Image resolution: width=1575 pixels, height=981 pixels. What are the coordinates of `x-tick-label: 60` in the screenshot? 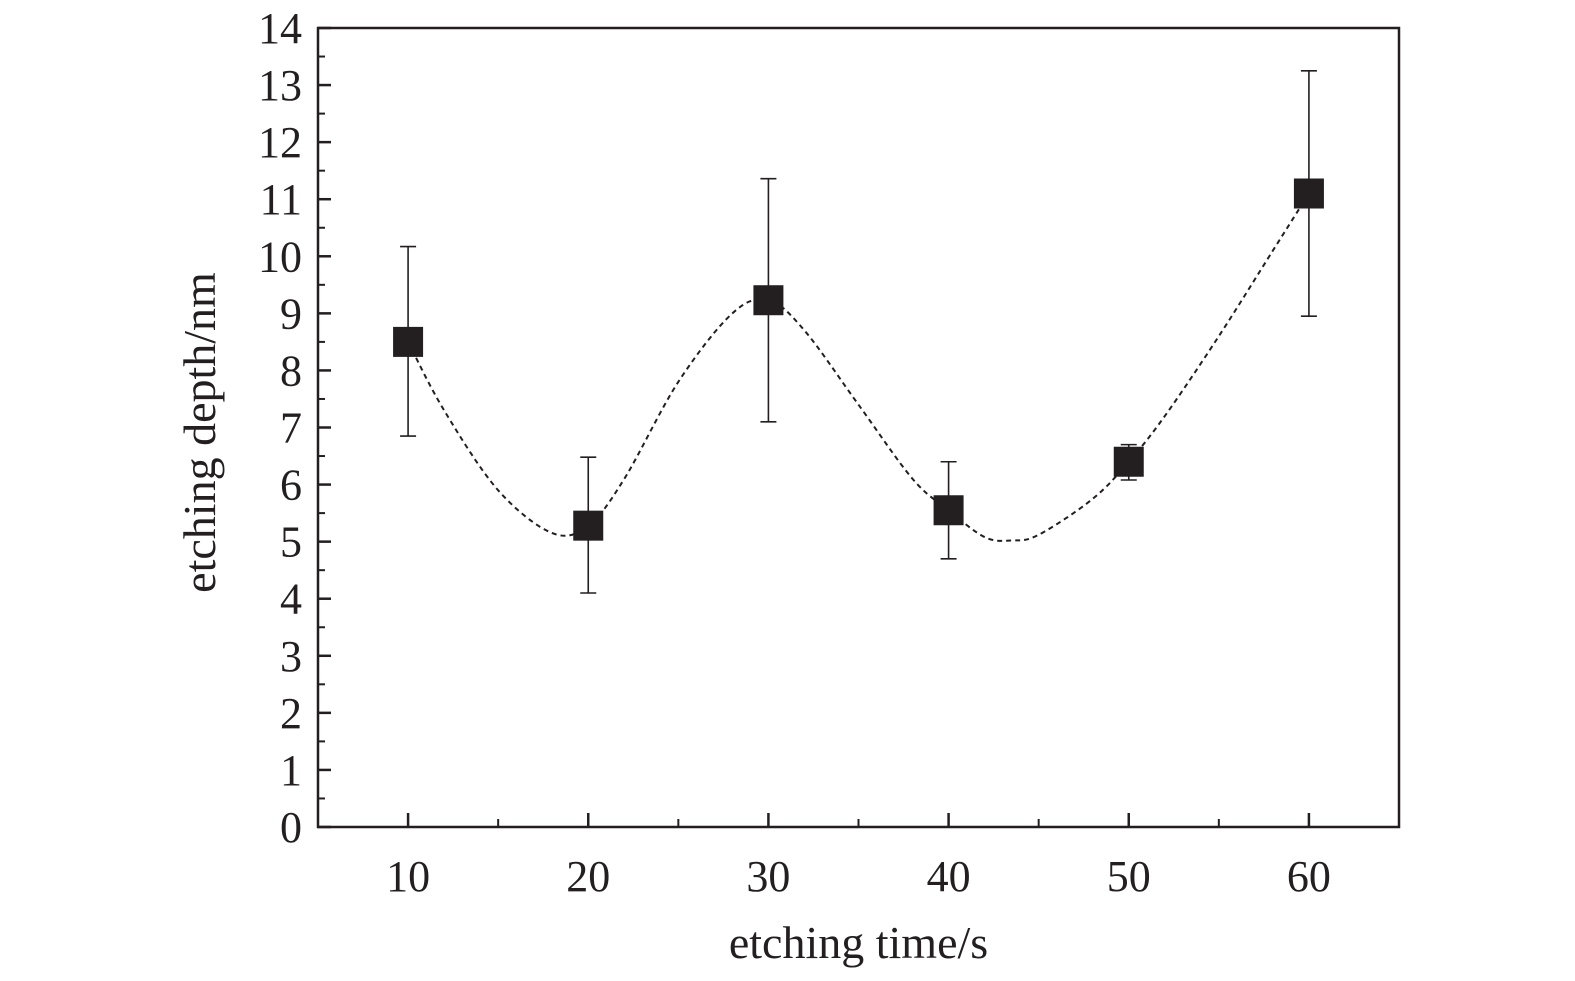 It's located at (1309, 876).